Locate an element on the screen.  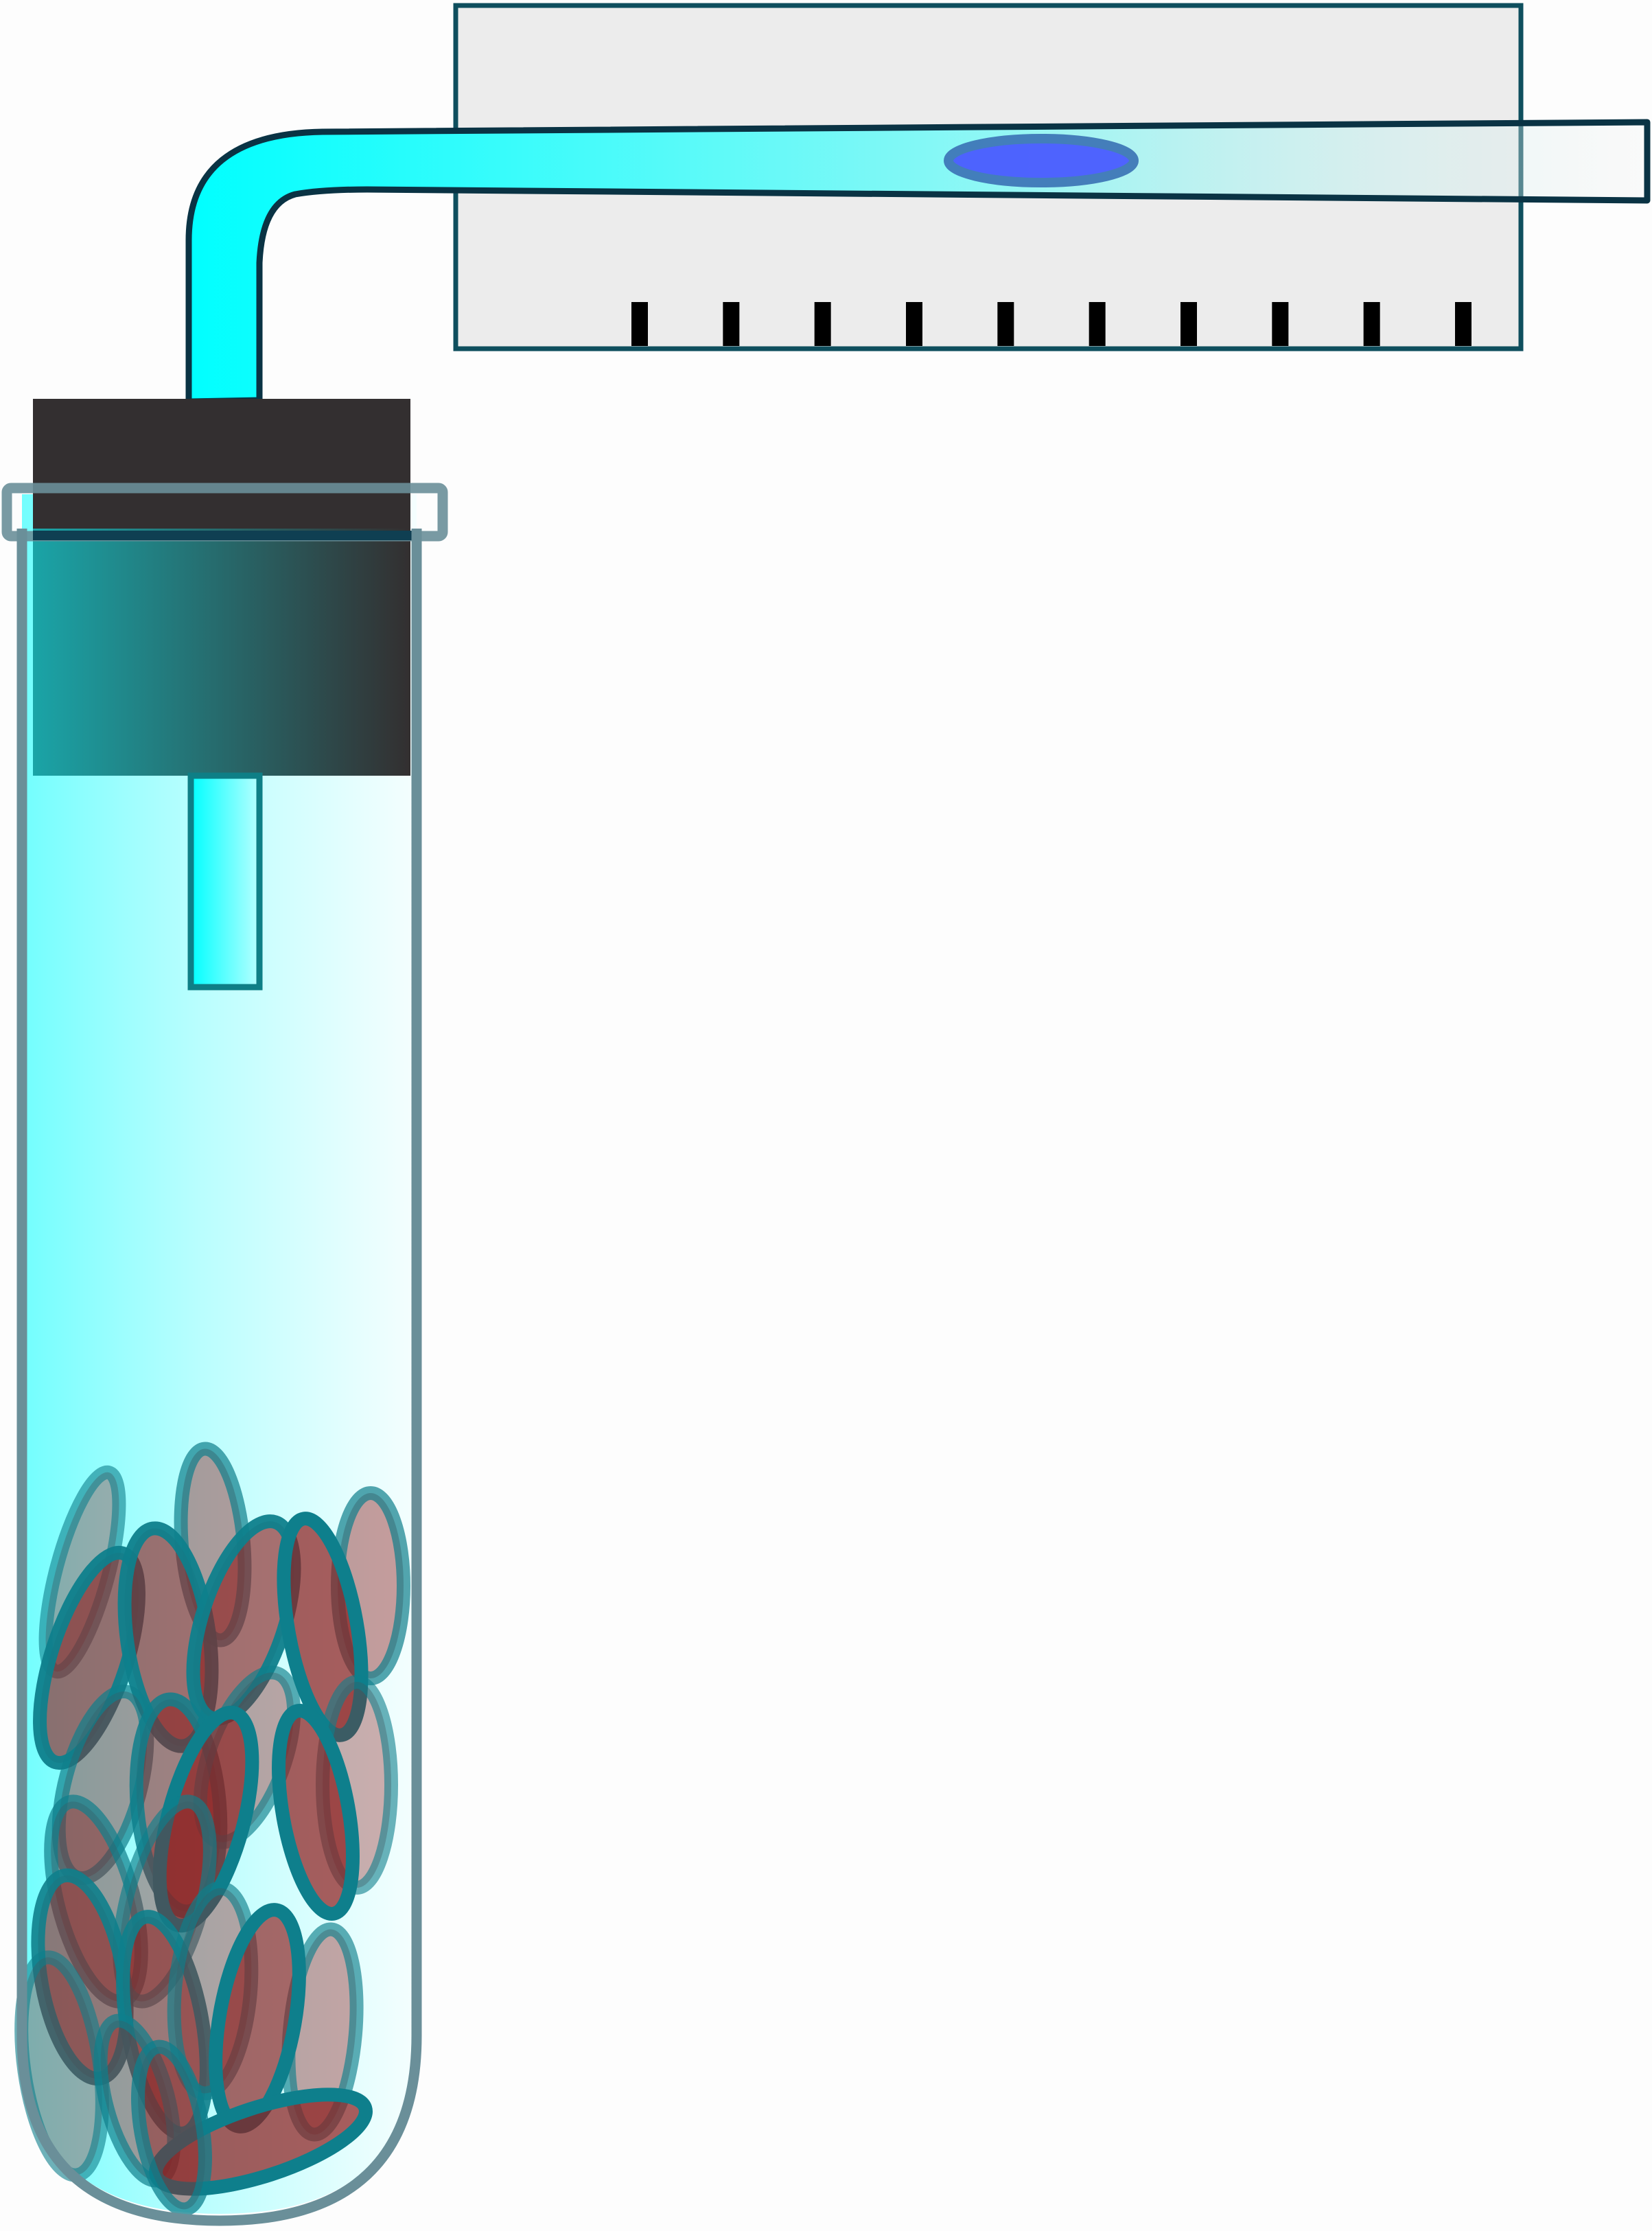
liquid-droplet is located at coordinates (1041, 160).